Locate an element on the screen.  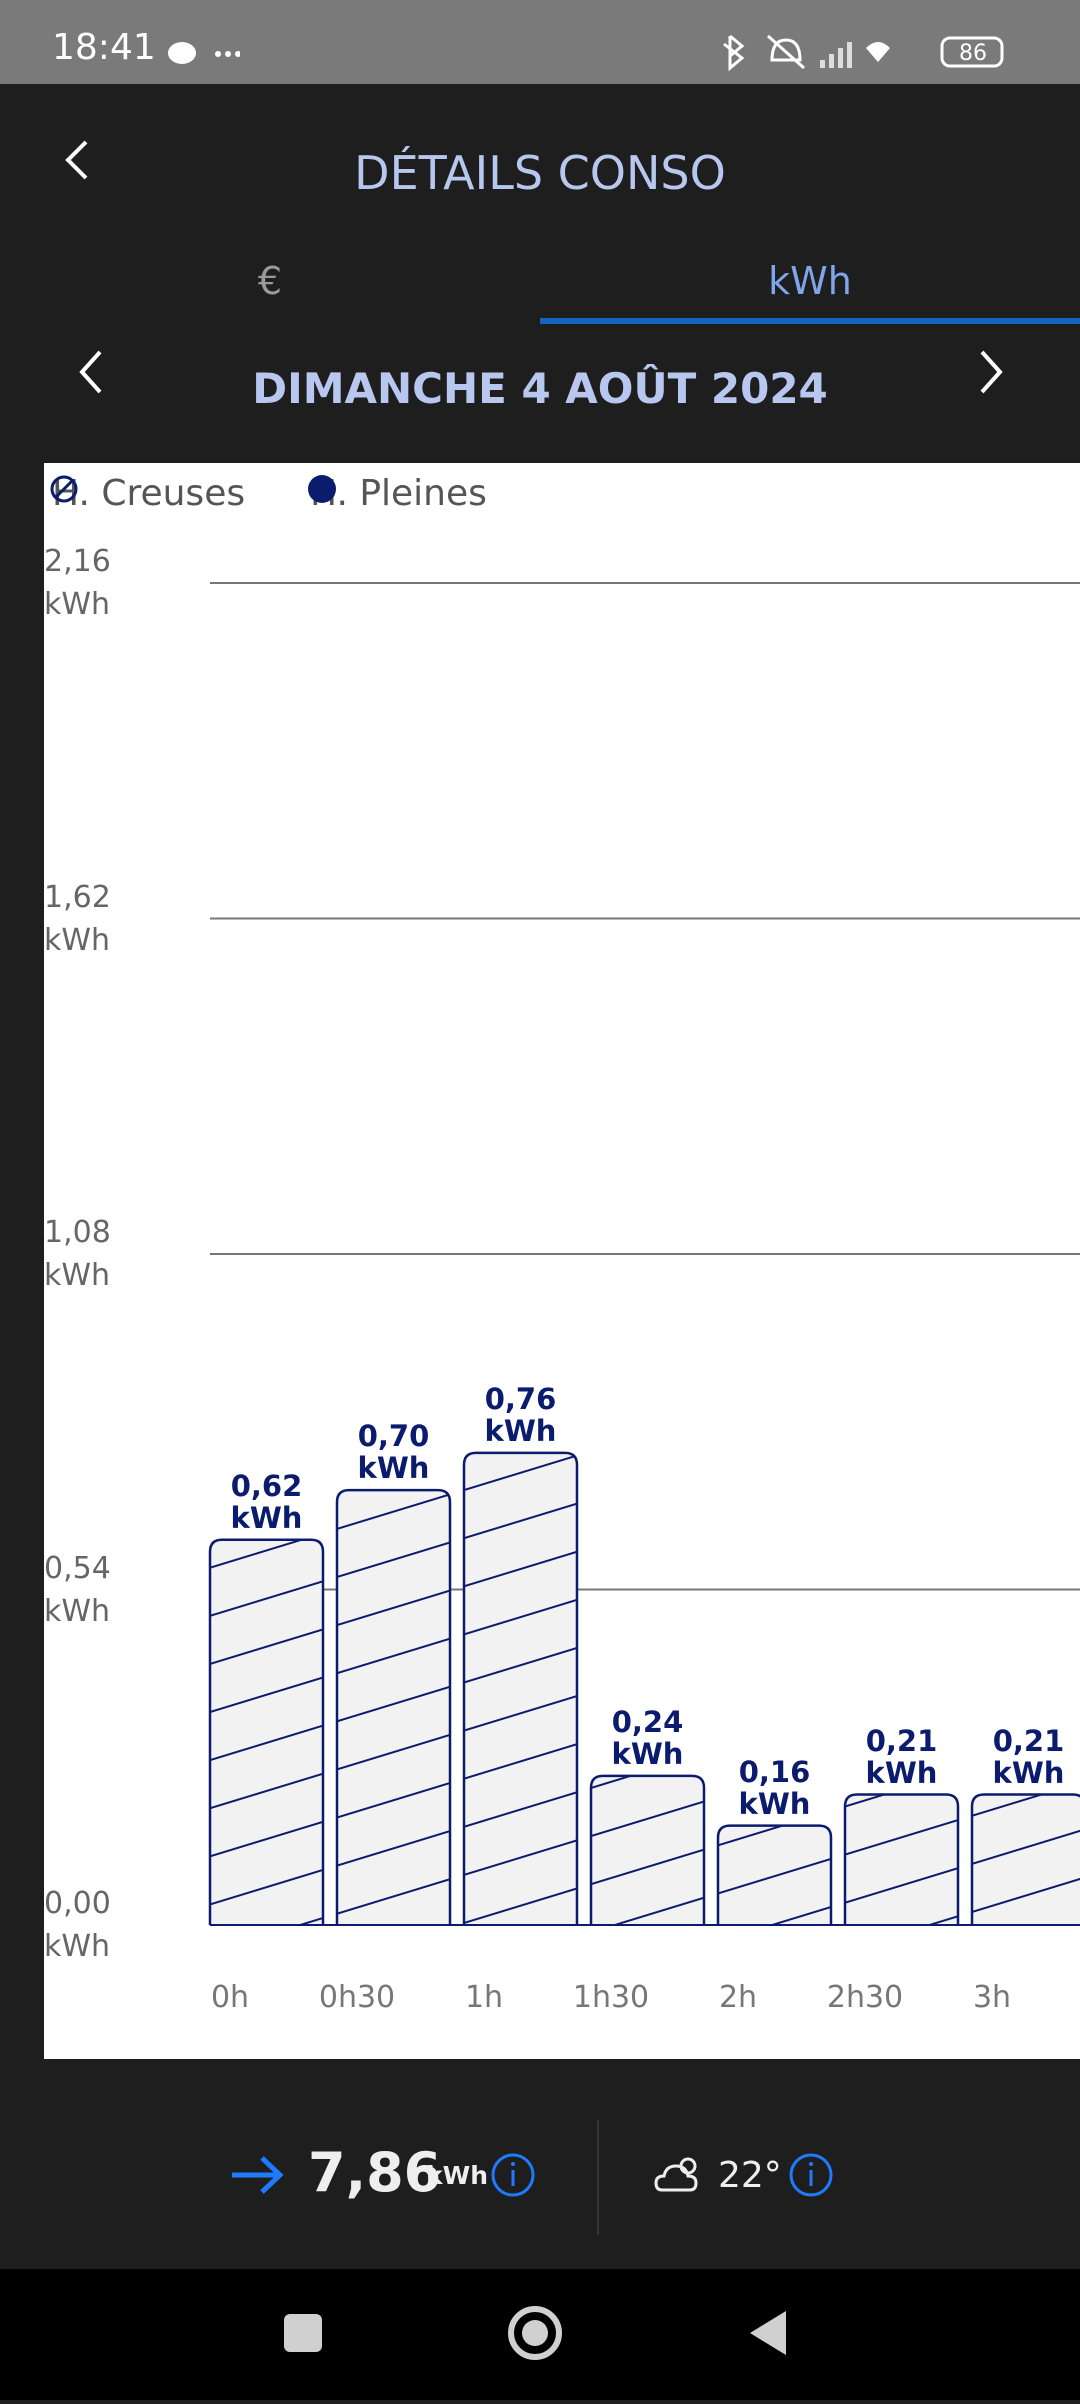
navigation-bar is located at coordinates (540, 2334).